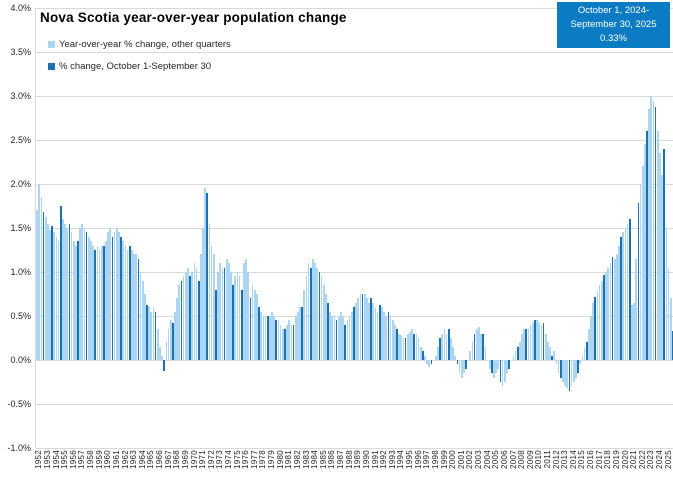 This screenshot has width=673, height=481. Describe the element at coordinates (185, 459) in the screenshot. I see `x-tick-label: 1969` at that location.